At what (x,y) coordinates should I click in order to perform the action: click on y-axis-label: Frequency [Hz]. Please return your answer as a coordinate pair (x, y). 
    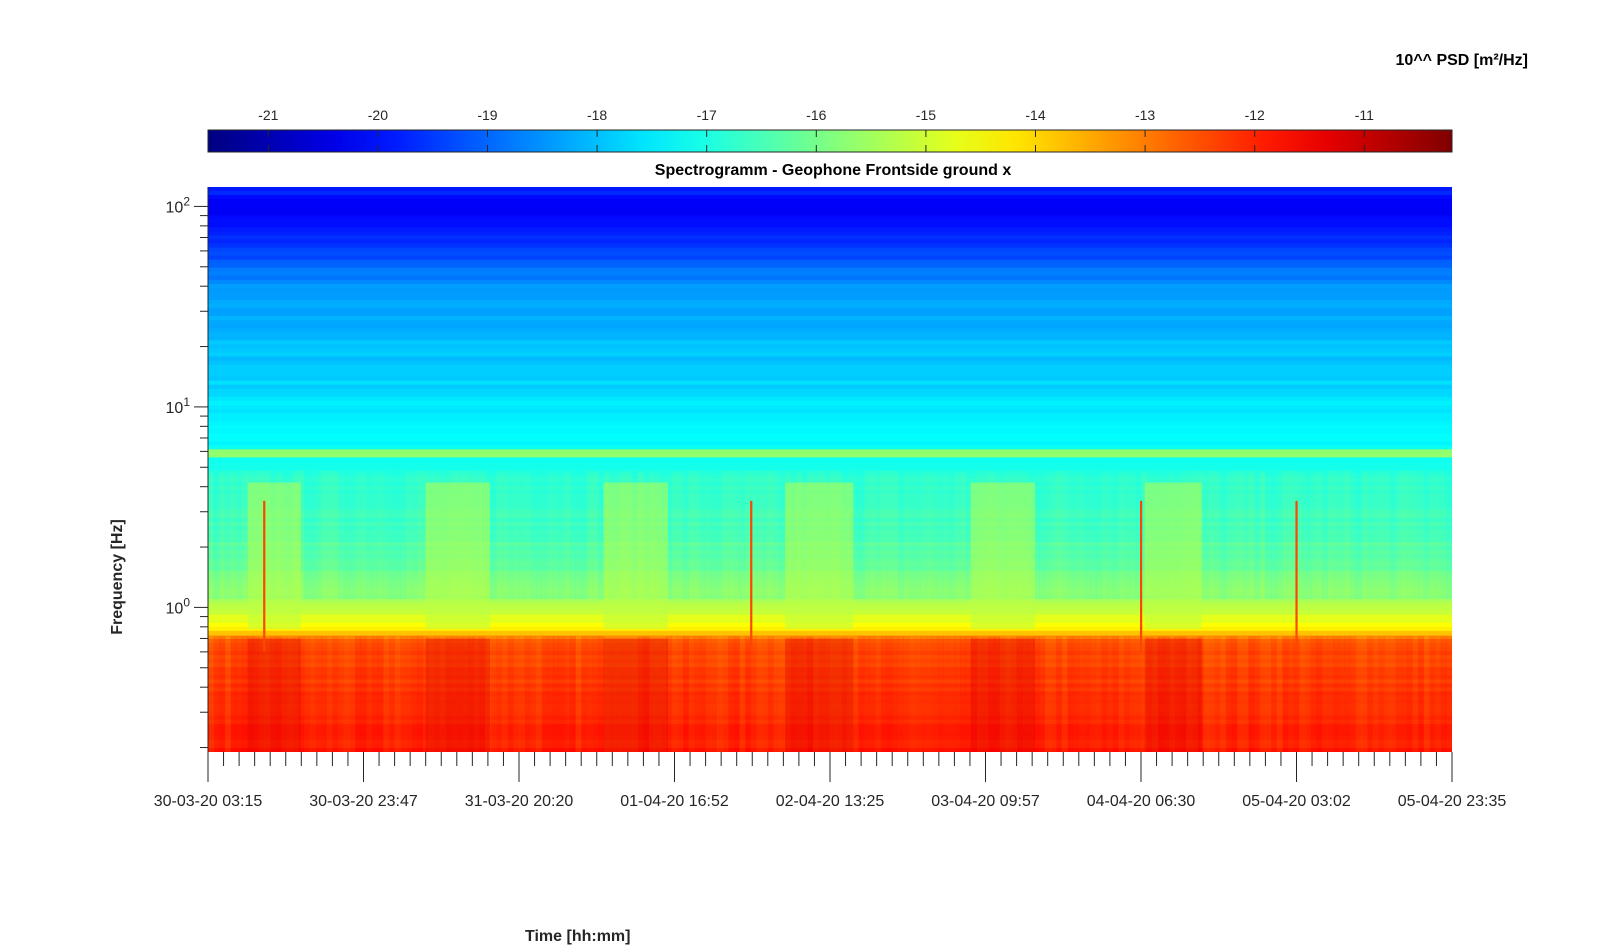
    Looking at the image, I should click on (117, 577).